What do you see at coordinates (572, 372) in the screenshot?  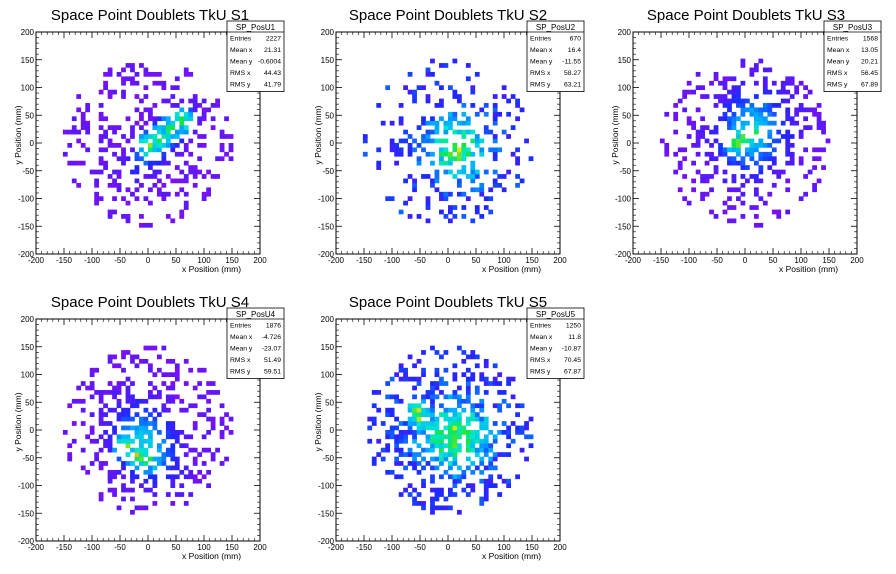 I see `stats-row-value: 67.87` at bounding box center [572, 372].